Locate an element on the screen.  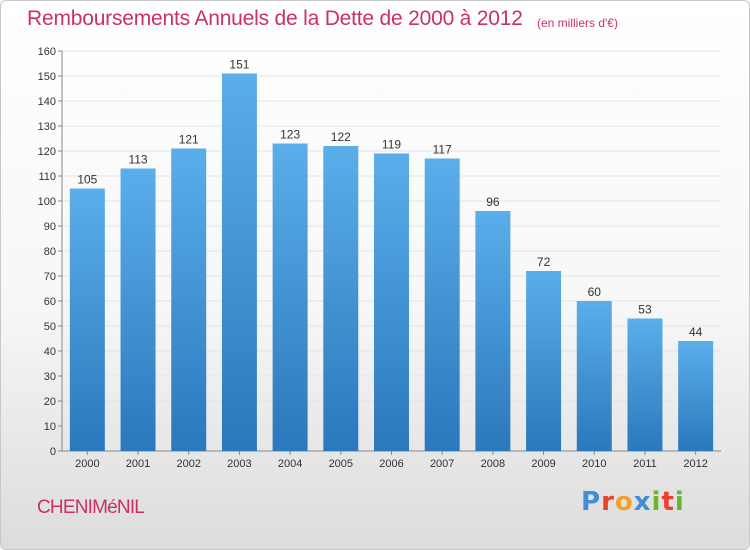
bar-2009 is located at coordinates (544, 361).